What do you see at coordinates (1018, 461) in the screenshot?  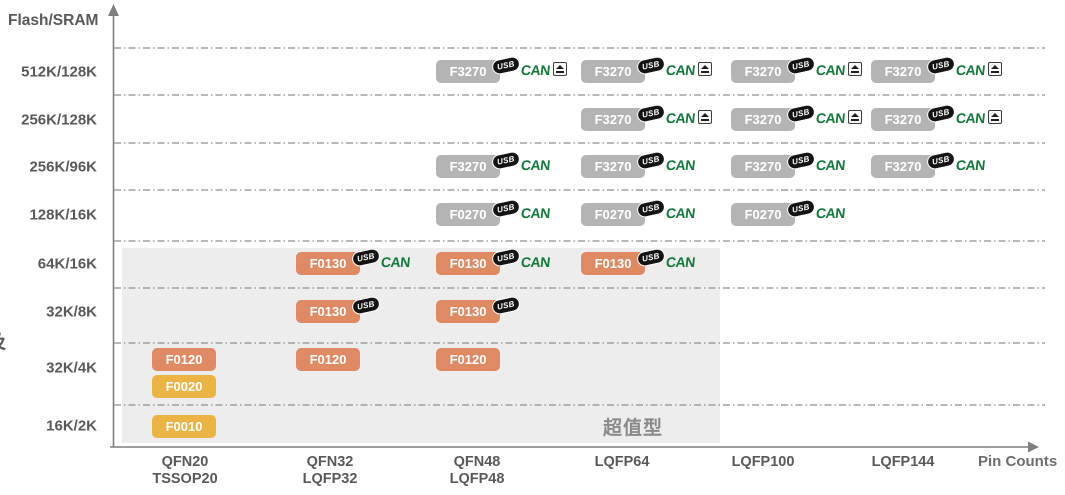 I see `x-axis-title: Pin Counts` at bounding box center [1018, 461].